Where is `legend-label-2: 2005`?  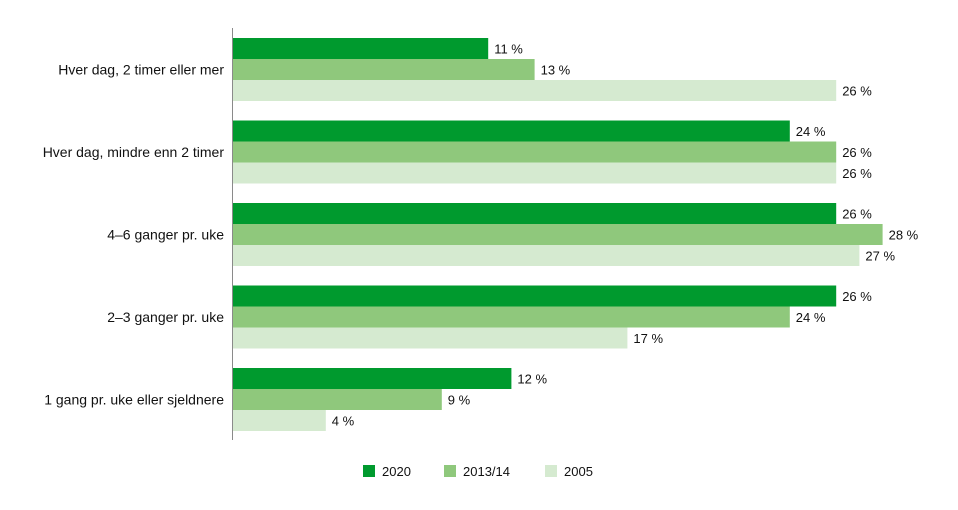
legend-label-2: 2005 is located at coordinates (578, 471).